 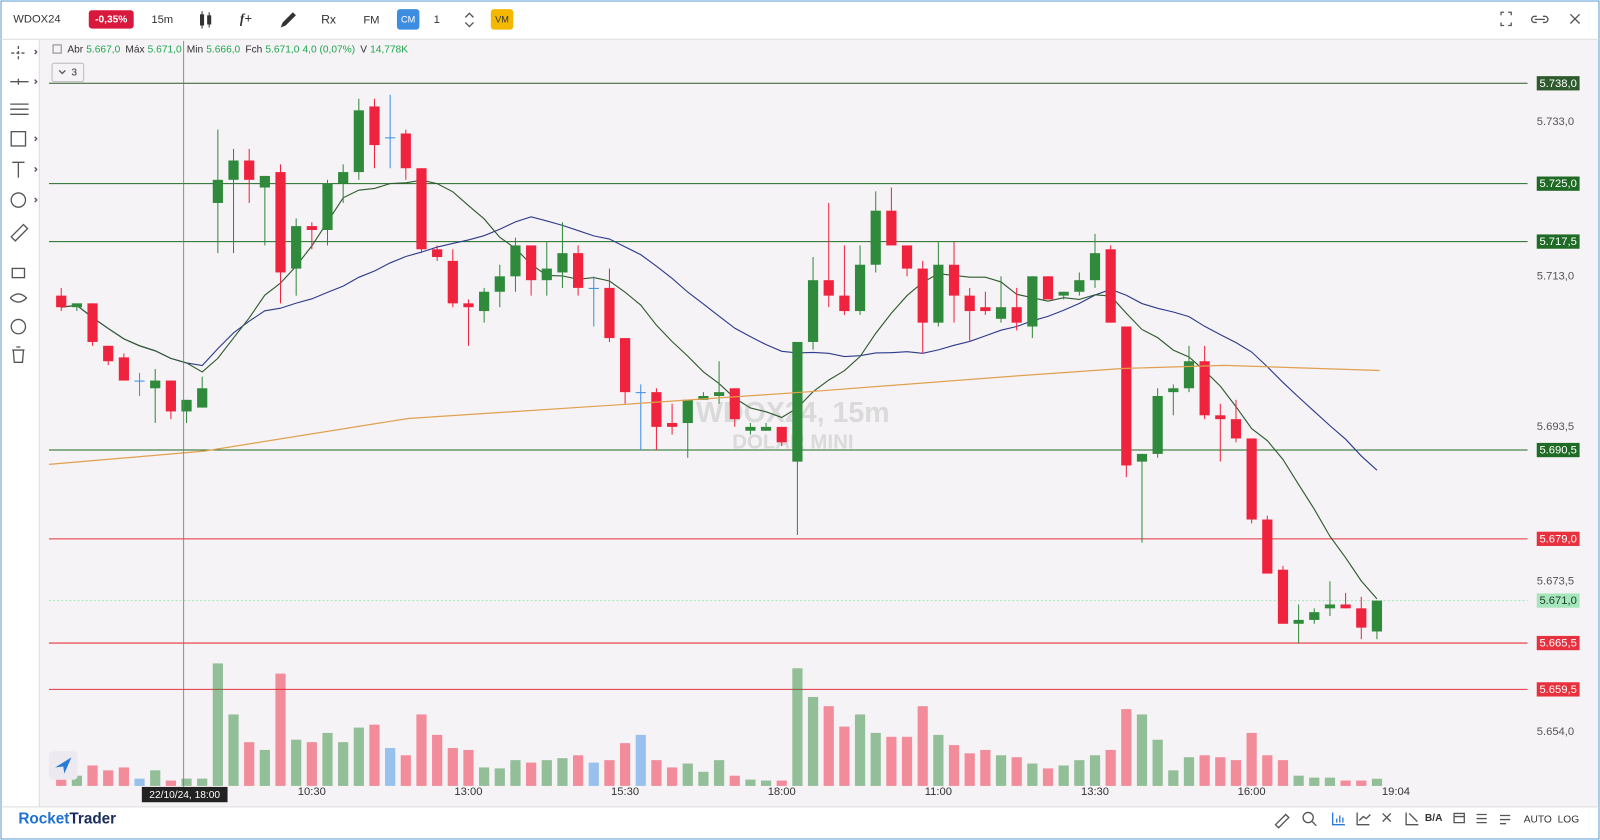 I want to click on lock-tool, so click(x=18, y=273).